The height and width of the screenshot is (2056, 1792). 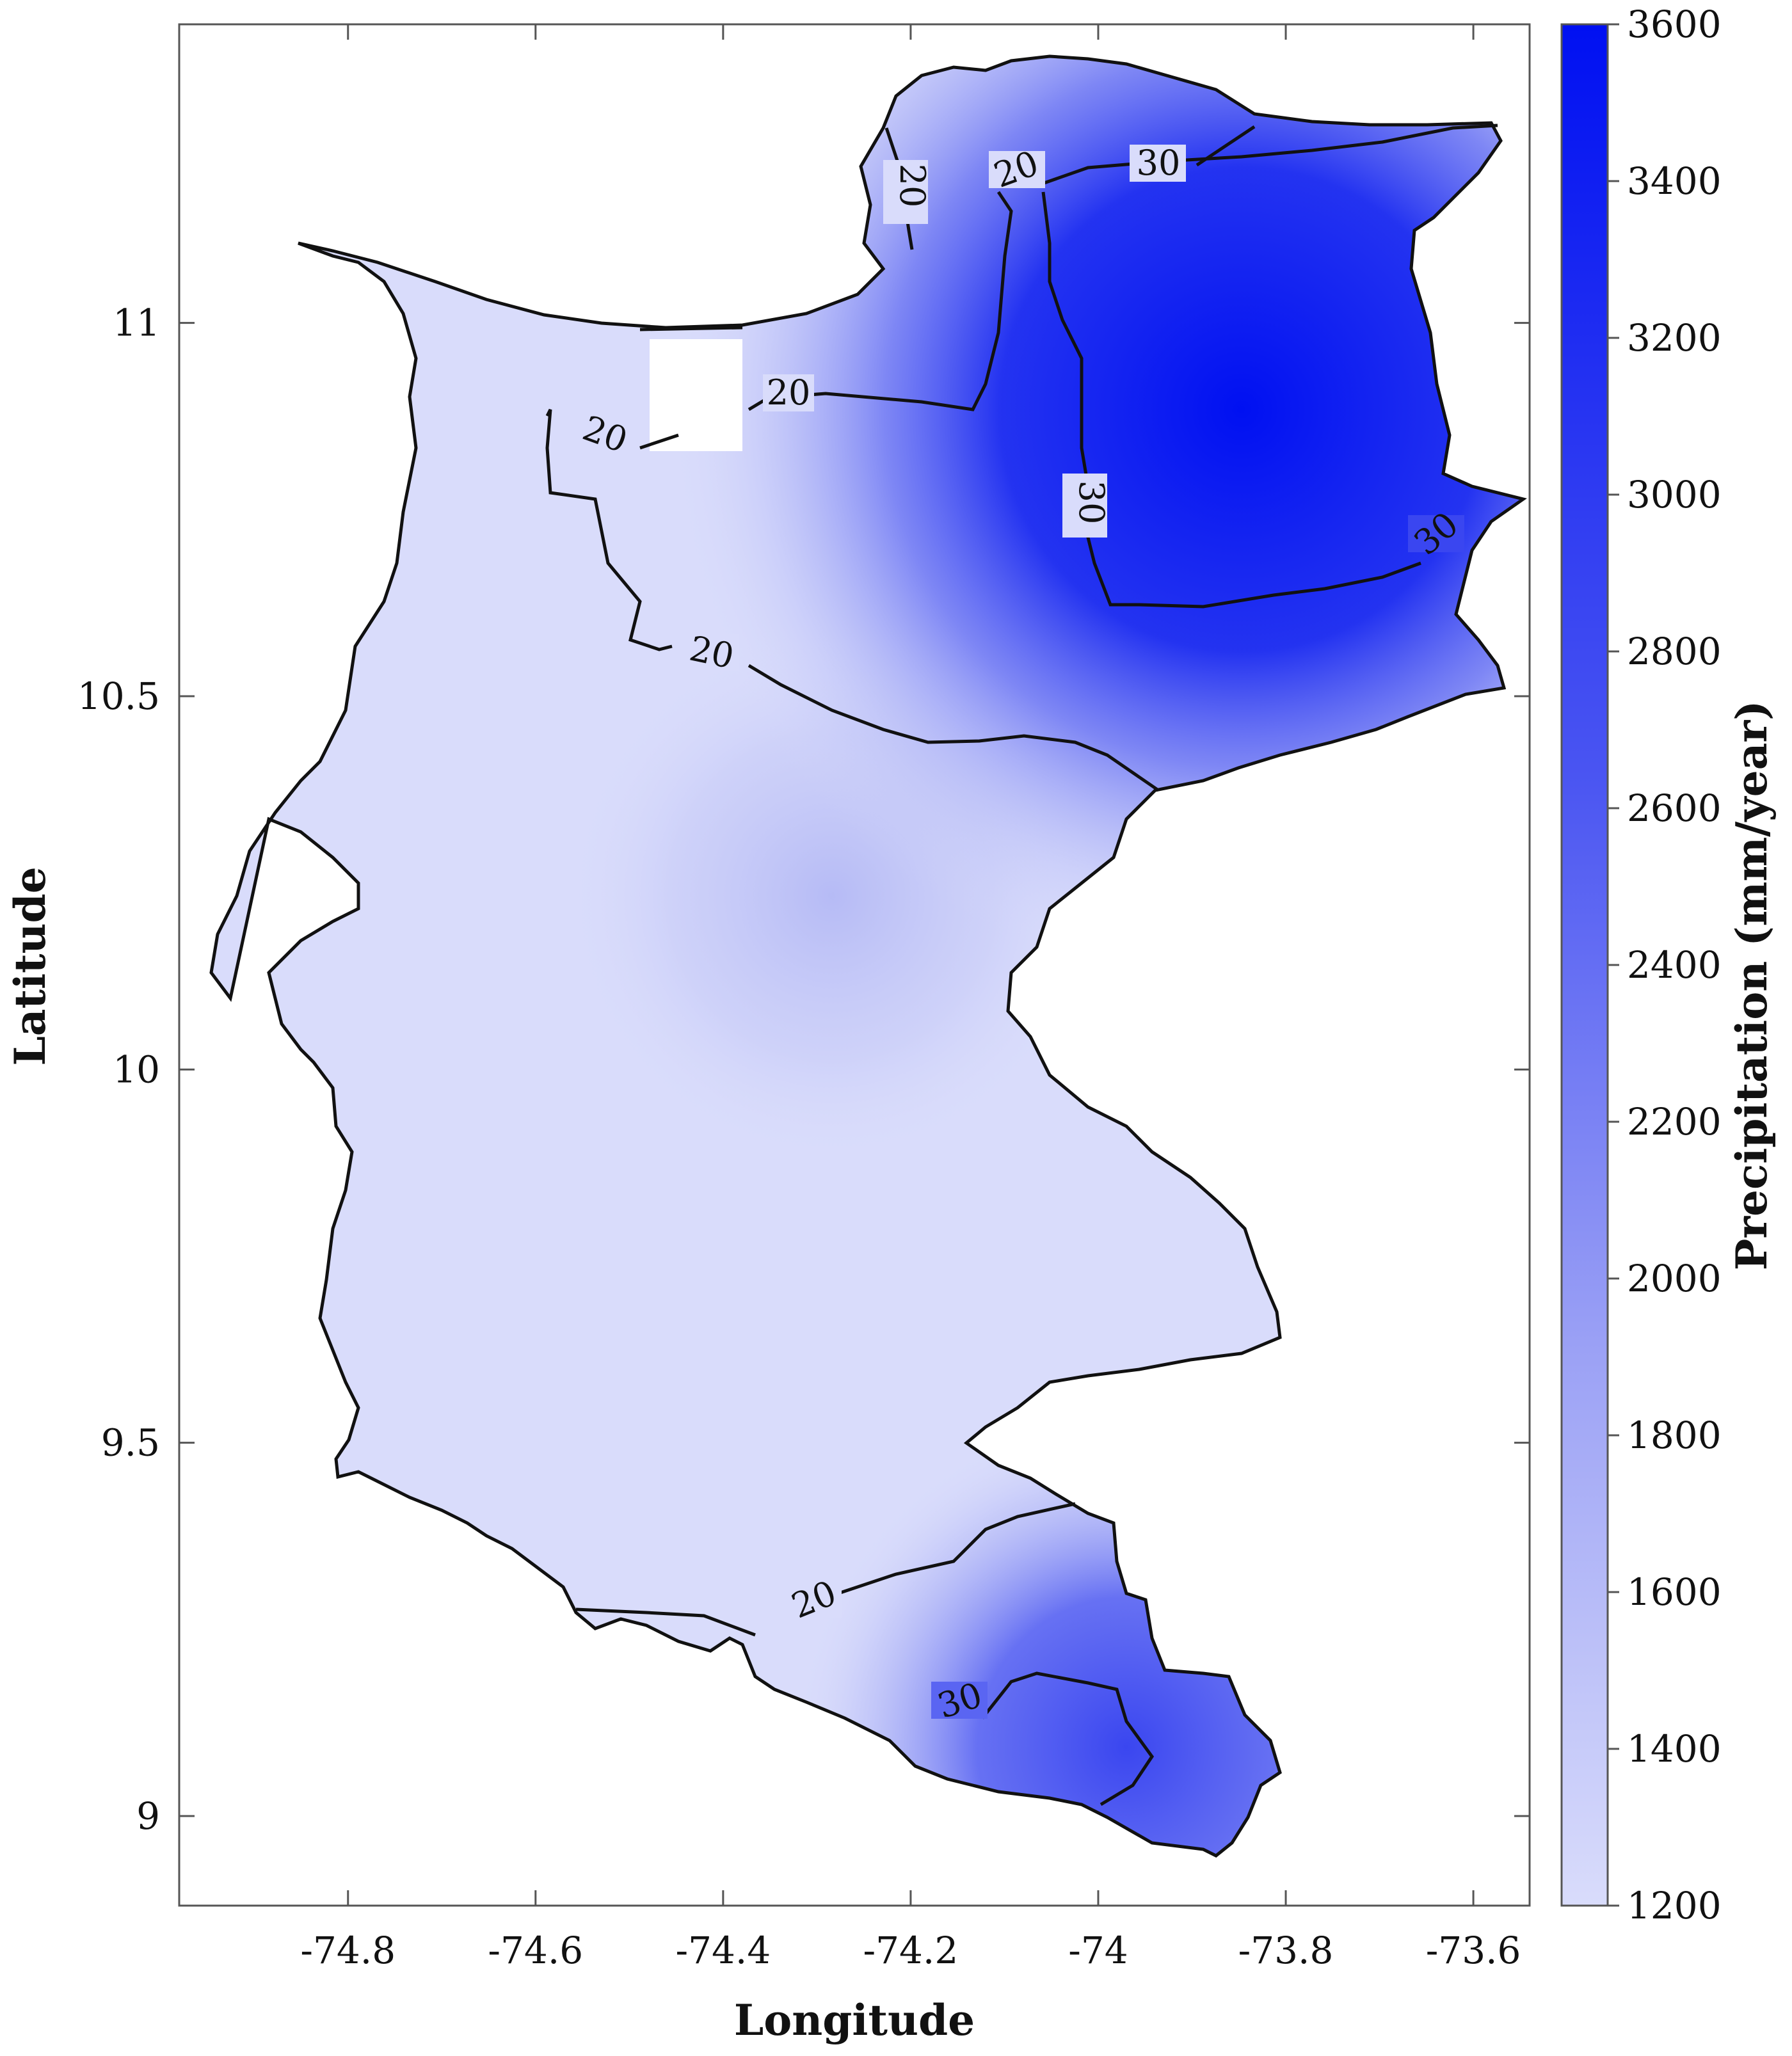 What do you see at coordinates (1674, 1592) in the screenshot?
I see `colorbar-tick-label: 1600` at bounding box center [1674, 1592].